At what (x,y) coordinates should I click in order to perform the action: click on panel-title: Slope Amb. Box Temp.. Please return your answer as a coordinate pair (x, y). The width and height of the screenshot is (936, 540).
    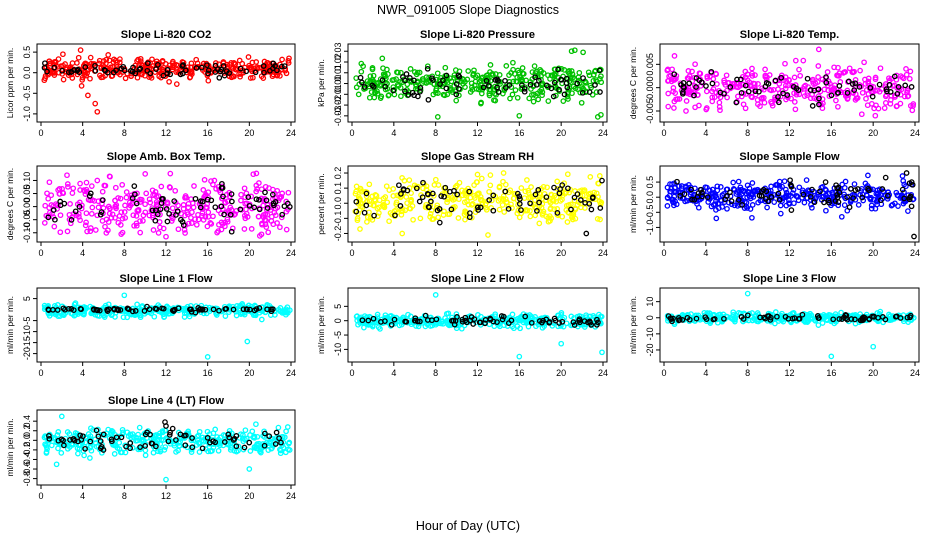
    Looking at the image, I should click on (166, 157).